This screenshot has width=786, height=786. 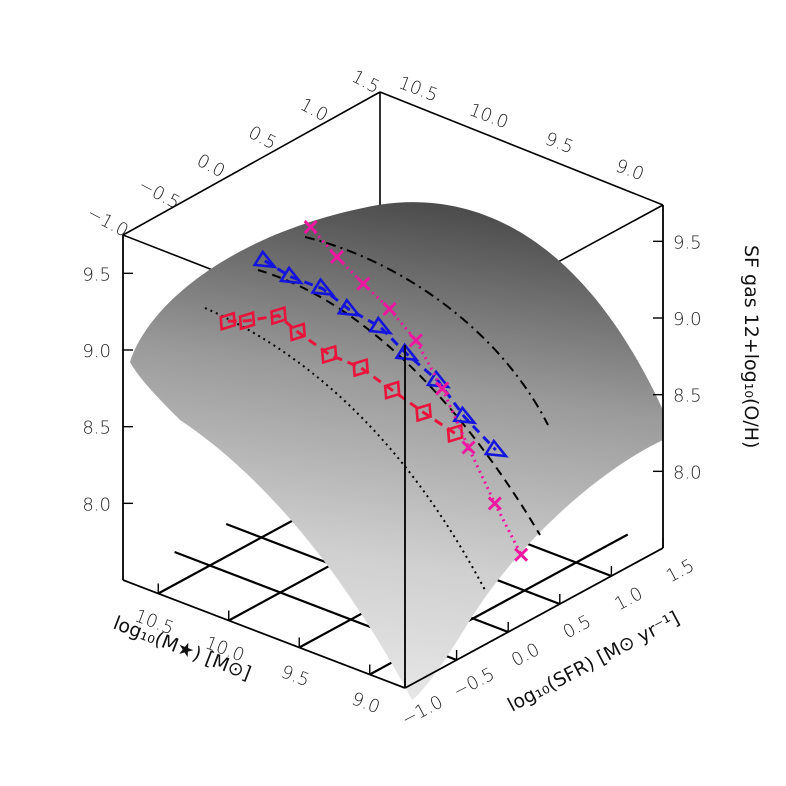 I want to click on model-curve-dashdot, so click(x=426, y=331).